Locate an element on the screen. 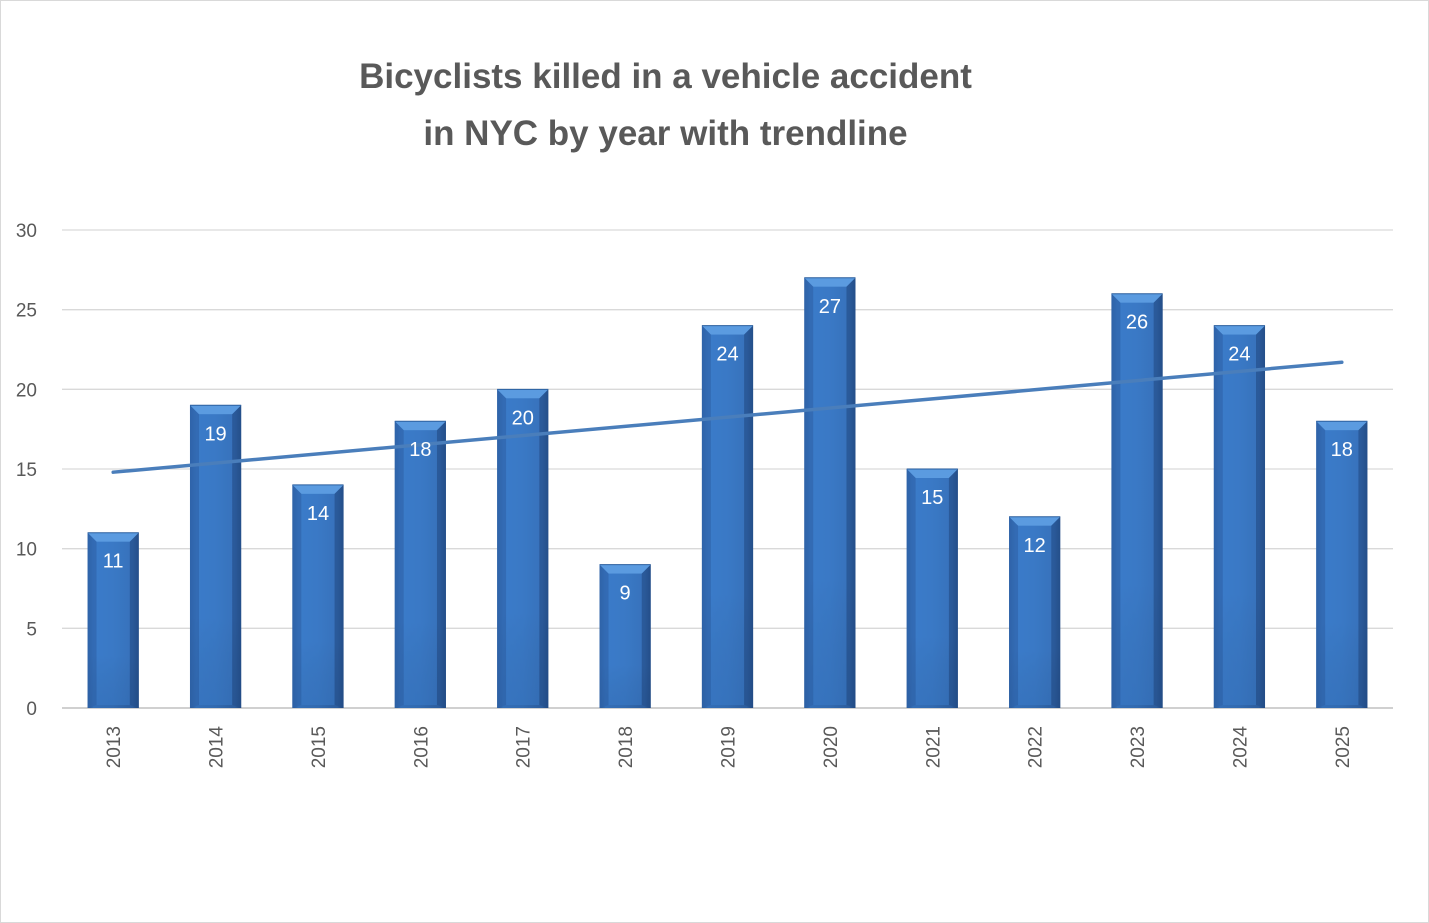  y-tick-label: 15 is located at coordinates (26, 470).